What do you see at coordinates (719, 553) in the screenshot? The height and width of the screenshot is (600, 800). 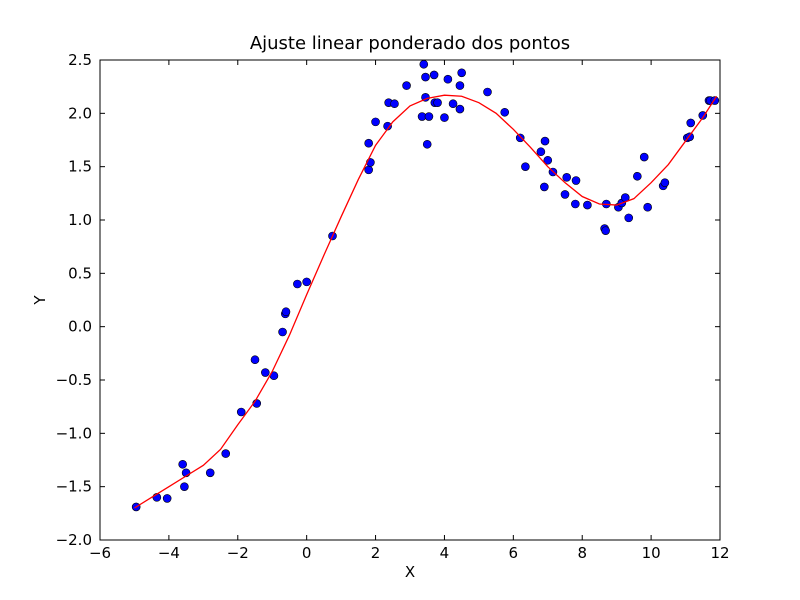 I see `x-tick-label: 12` at bounding box center [719, 553].